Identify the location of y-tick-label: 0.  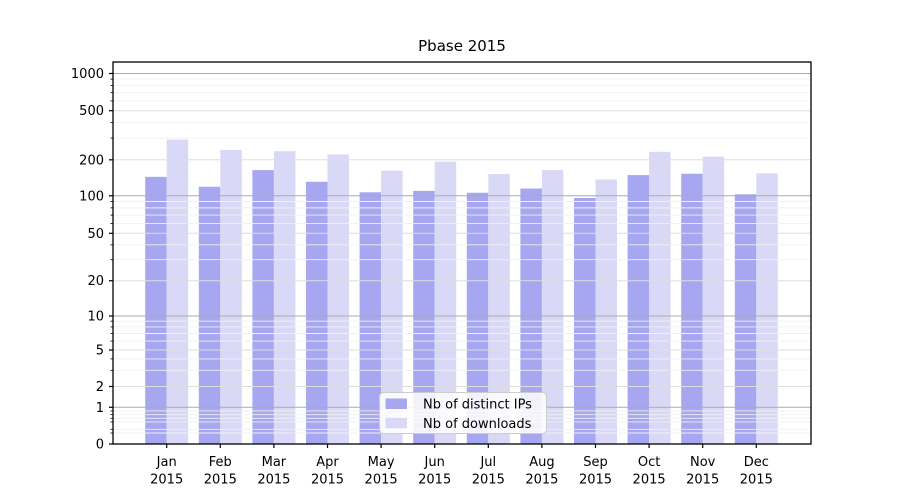
(100, 445).